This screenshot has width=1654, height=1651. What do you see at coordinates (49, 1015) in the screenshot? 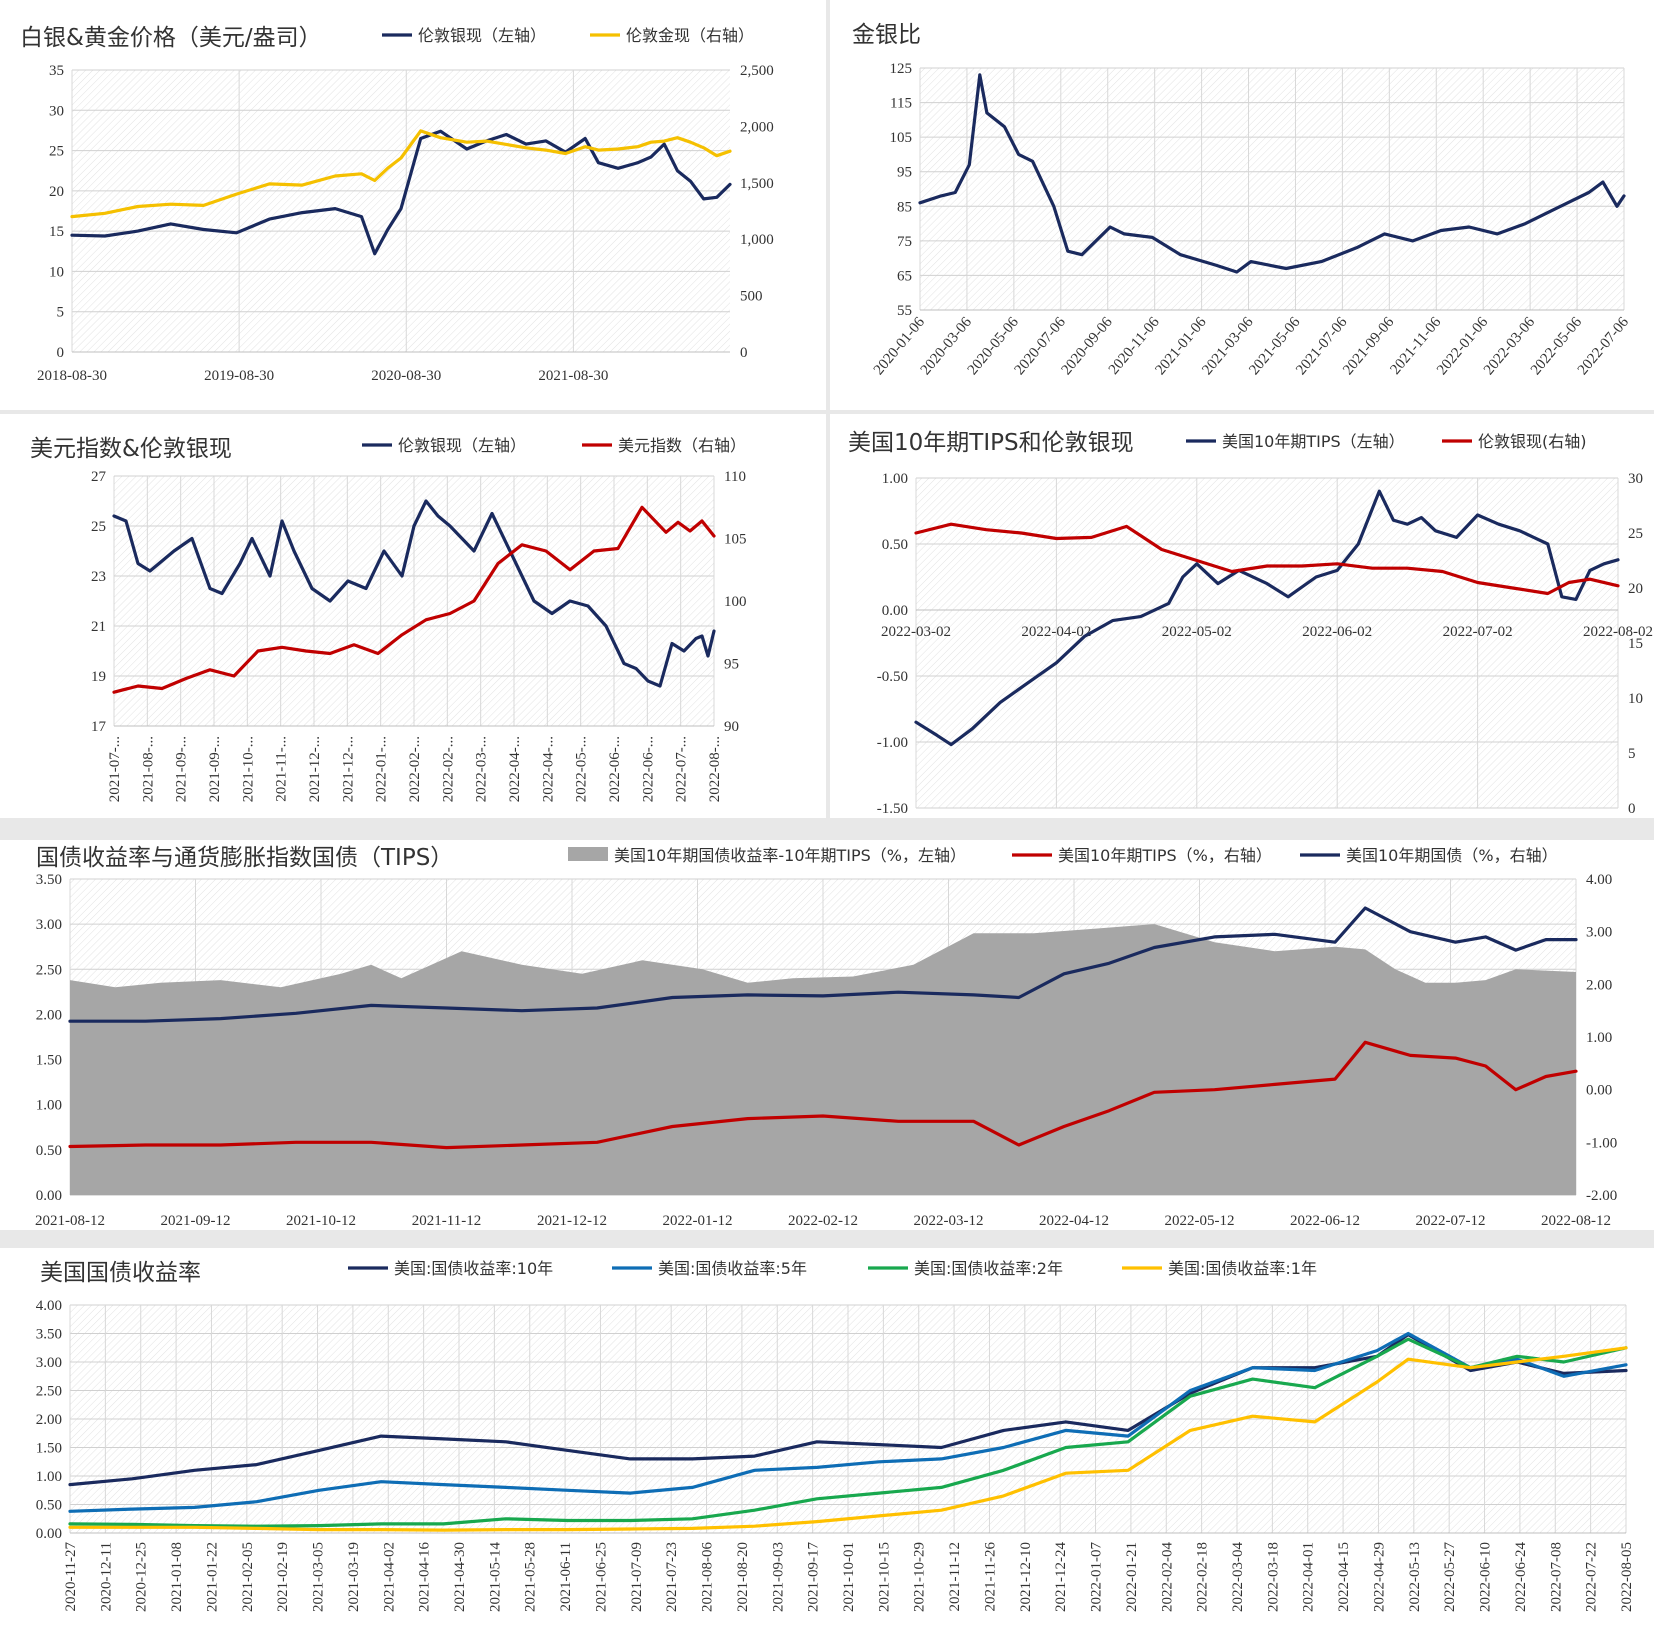
I see `y-tick-left: 2.00` at bounding box center [49, 1015].